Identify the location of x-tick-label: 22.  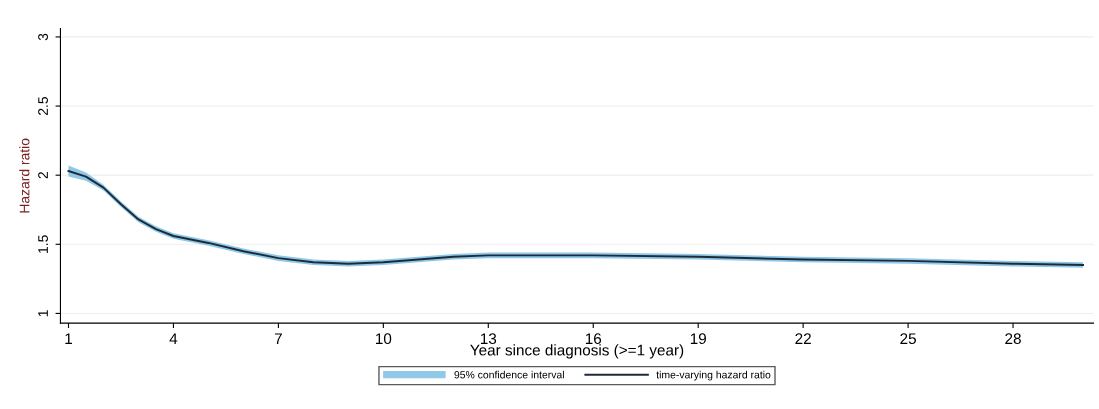
(803, 338).